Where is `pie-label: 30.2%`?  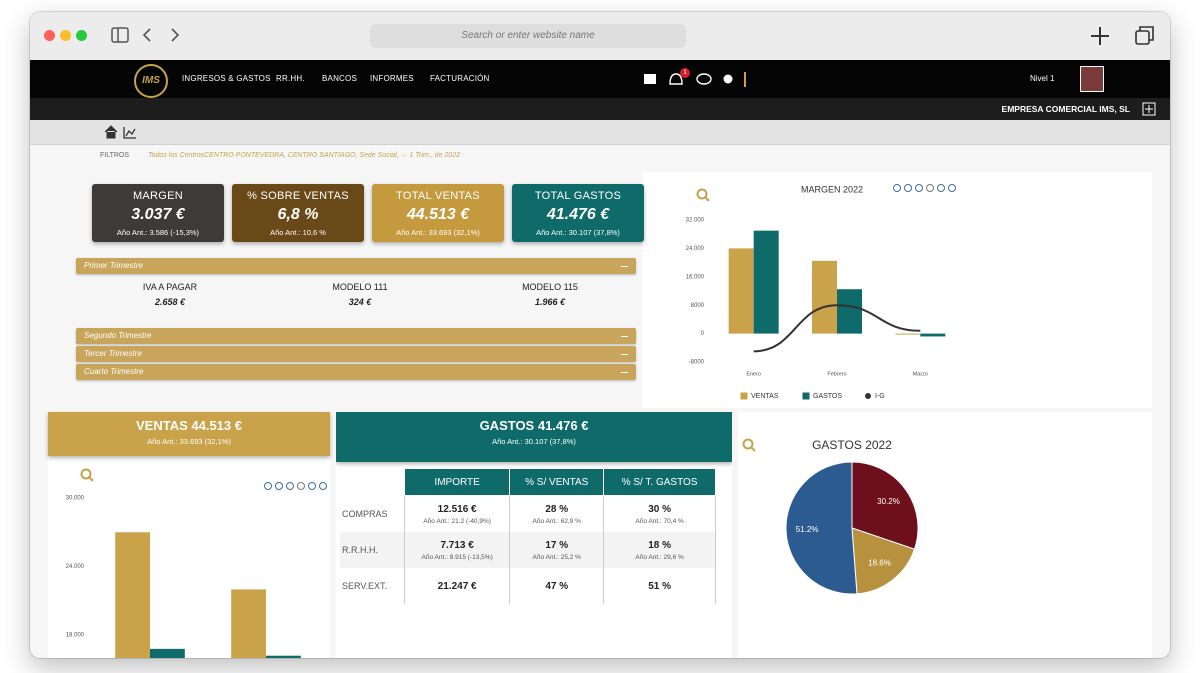 pie-label: 30.2% is located at coordinates (888, 501).